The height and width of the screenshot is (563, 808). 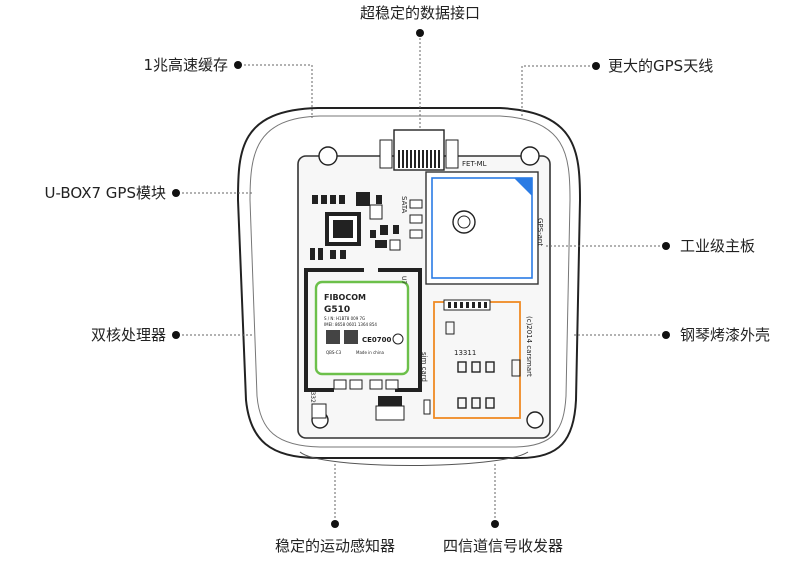 I want to click on callout-right-1: 工业级主板, so click(x=718, y=246).